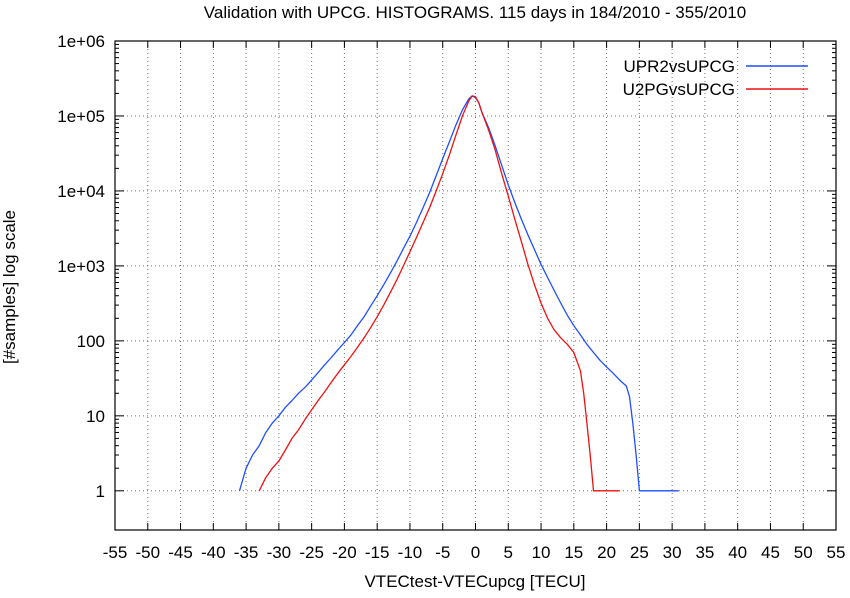  I want to click on x-tick-label: 30, so click(672, 552).